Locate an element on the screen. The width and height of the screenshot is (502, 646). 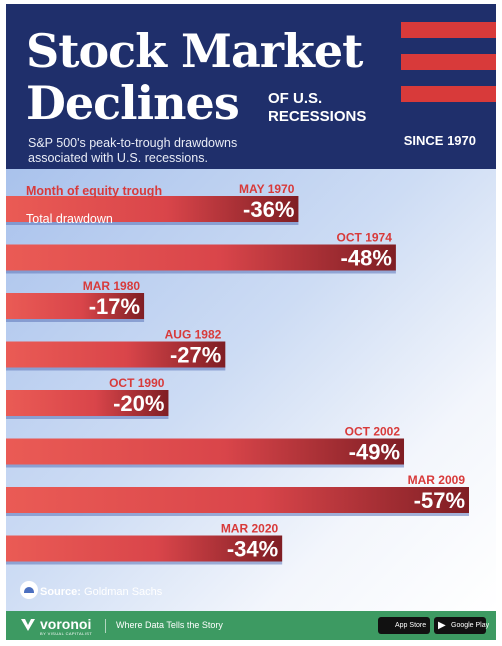
value-label: -34% is located at coordinates (252, 549).